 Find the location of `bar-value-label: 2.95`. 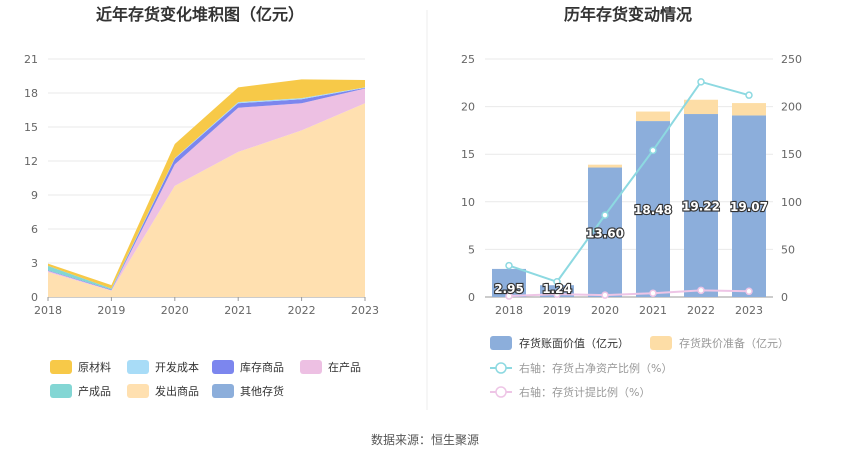

bar-value-label: 2.95 is located at coordinates (509, 289).